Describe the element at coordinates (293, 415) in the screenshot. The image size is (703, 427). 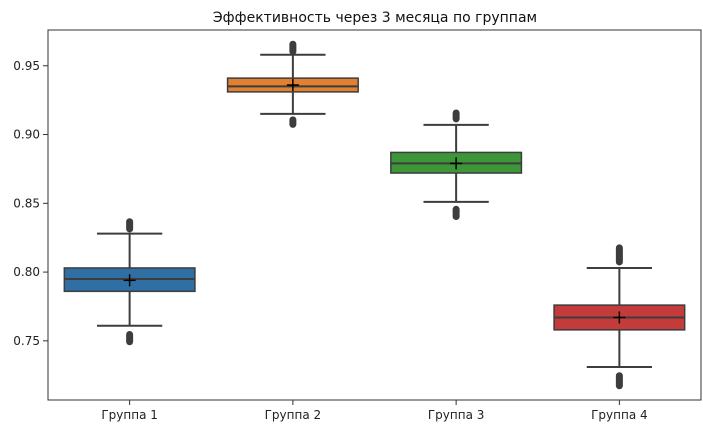
I see `x-tick-label: Группа 2` at that location.